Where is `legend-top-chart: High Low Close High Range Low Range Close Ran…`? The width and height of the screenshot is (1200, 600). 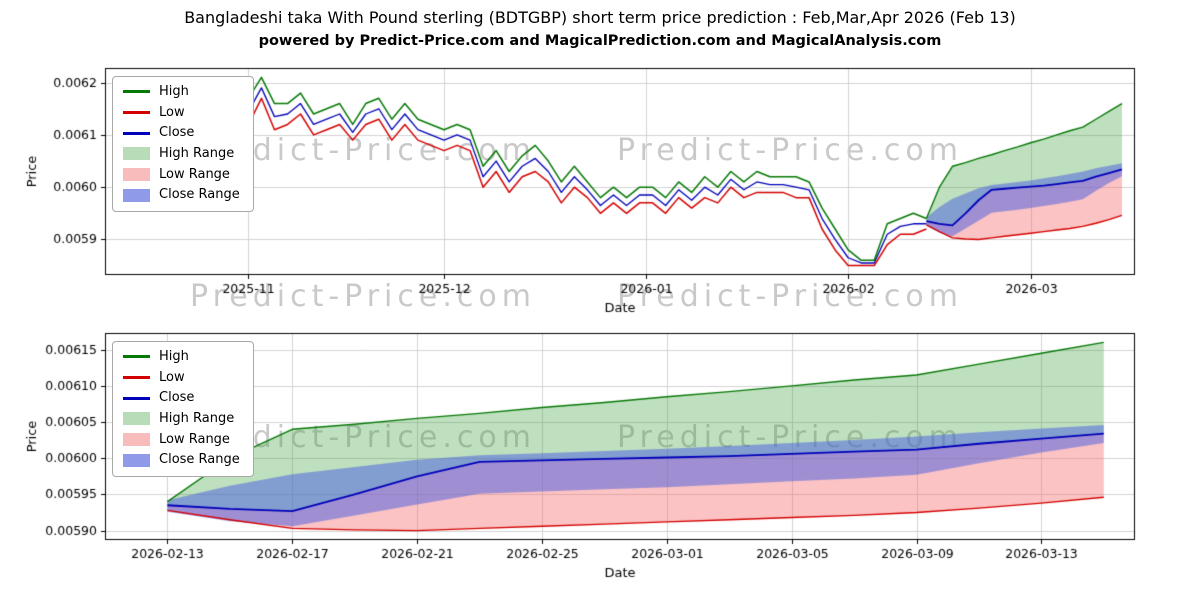
legend-top-chart: High Low Close High Range Low Range Close Ran… is located at coordinates (183, 144).